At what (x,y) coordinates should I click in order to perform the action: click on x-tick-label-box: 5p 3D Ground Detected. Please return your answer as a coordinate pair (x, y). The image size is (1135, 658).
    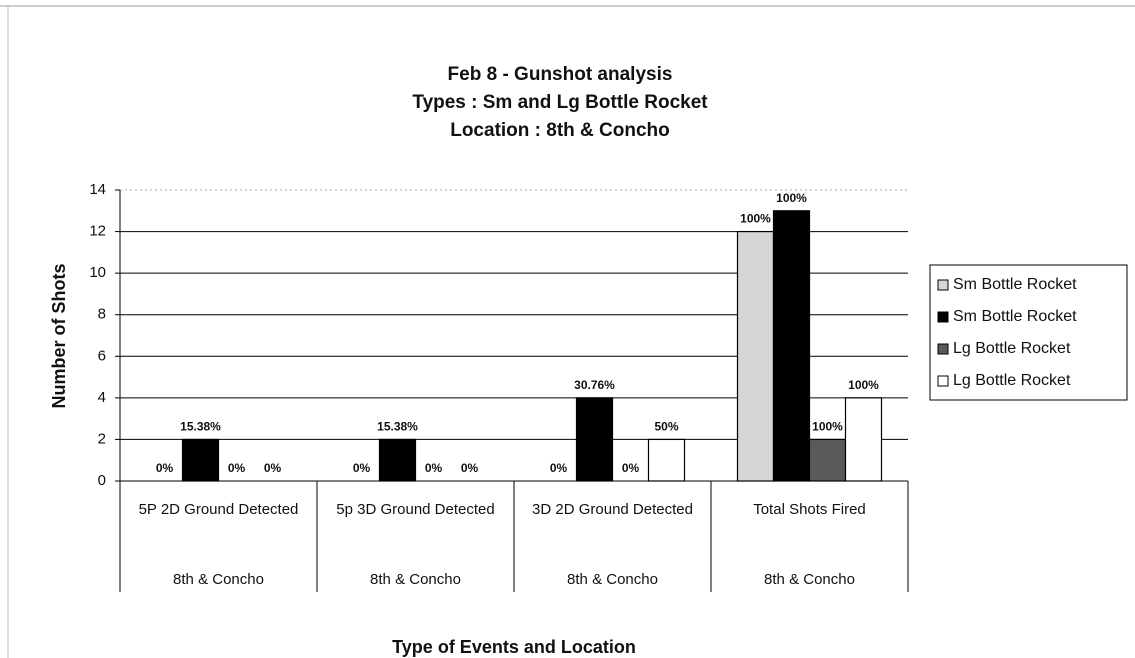
    Looking at the image, I should click on (415, 509).